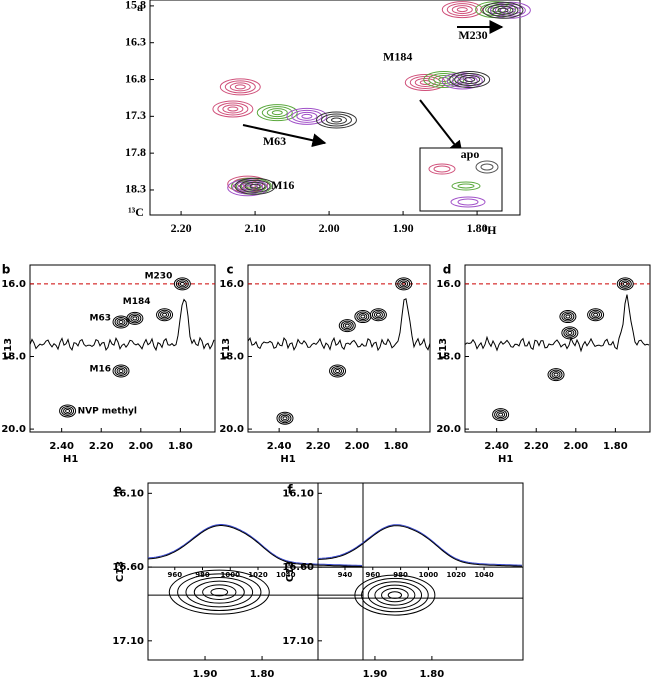 The width and height of the screenshot is (654, 682). Describe the element at coordinates (290, 490) in the screenshot. I see `panel-letter: f` at that location.